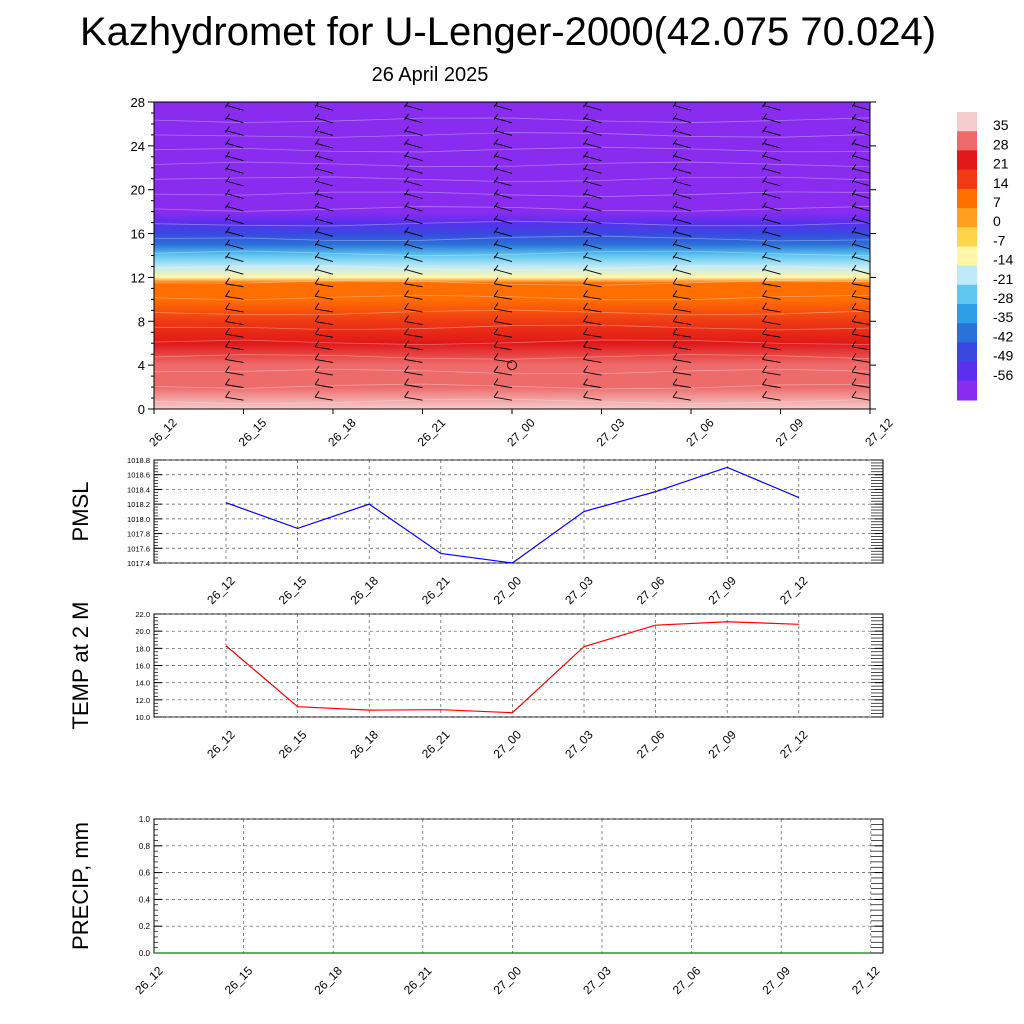  I want to click on y-tick-label: 10.0, so click(142, 717).